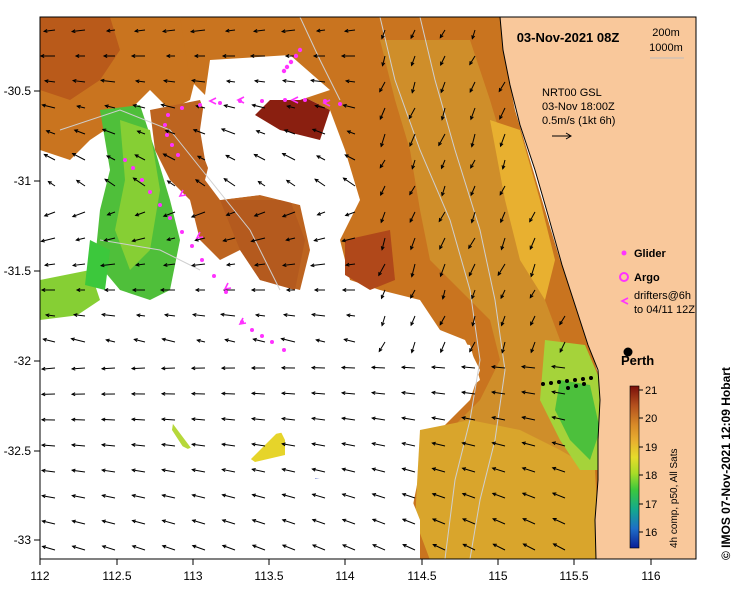 This screenshot has height=592, width=739. What do you see at coordinates (664, 310) in the screenshot?
I see `legend-drifters-2: to 04/11 12Z` at bounding box center [664, 310].